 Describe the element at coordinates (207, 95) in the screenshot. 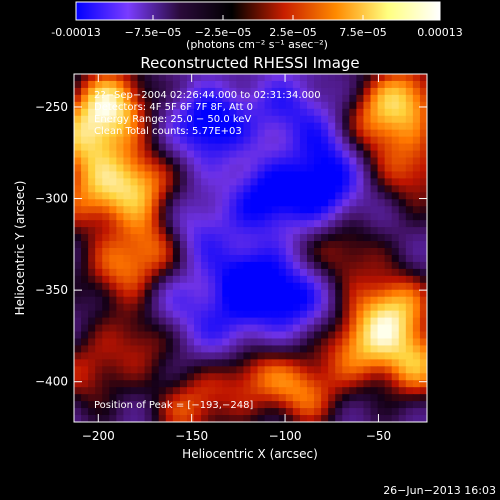

I see `annotation-time-range: 2?−Sep−2004 02:26:44.000 to 02:31:34.000` at that location.